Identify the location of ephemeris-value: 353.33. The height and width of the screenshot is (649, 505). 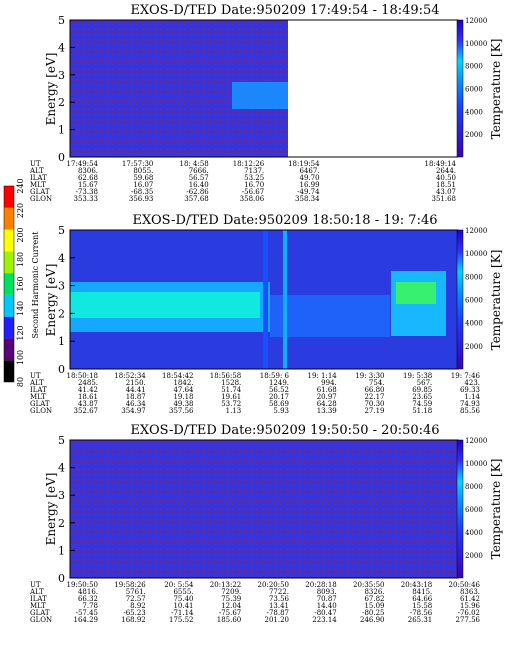
(86, 199).